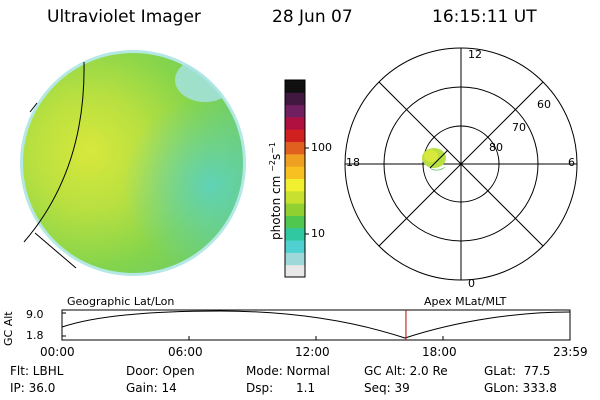 Image resolution: width=600 pixels, height=400 pixels. What do you see at coordinates (484, 17) in the screenshot?
I see `time-label: 16:15:11 UT` at bounding box center [484, 17].